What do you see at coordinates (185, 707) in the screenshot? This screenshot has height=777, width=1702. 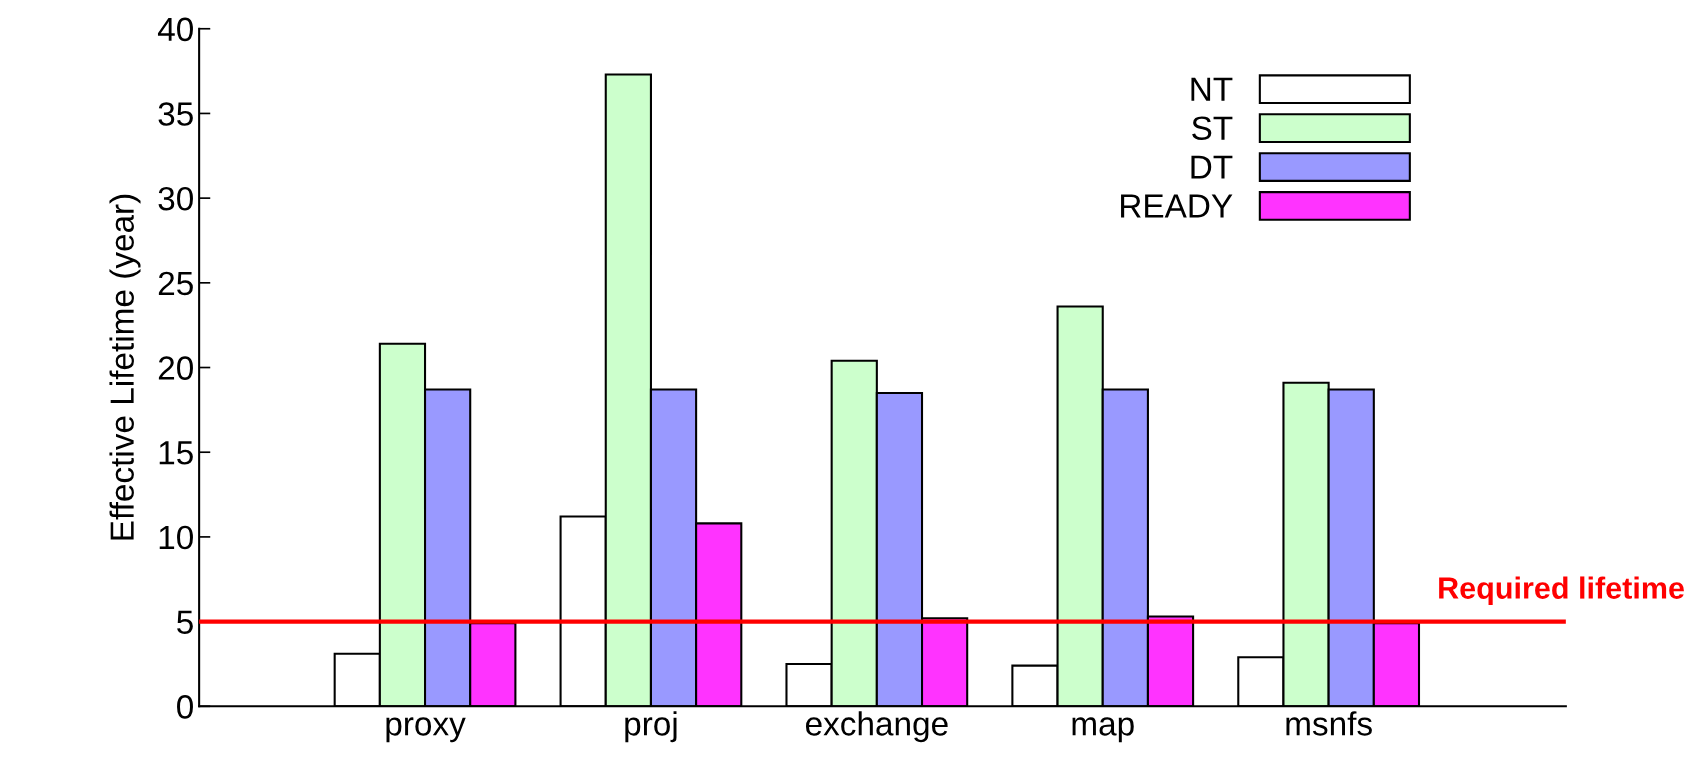 I see `y-tick-label: 0` at bounding box center [185, 707].